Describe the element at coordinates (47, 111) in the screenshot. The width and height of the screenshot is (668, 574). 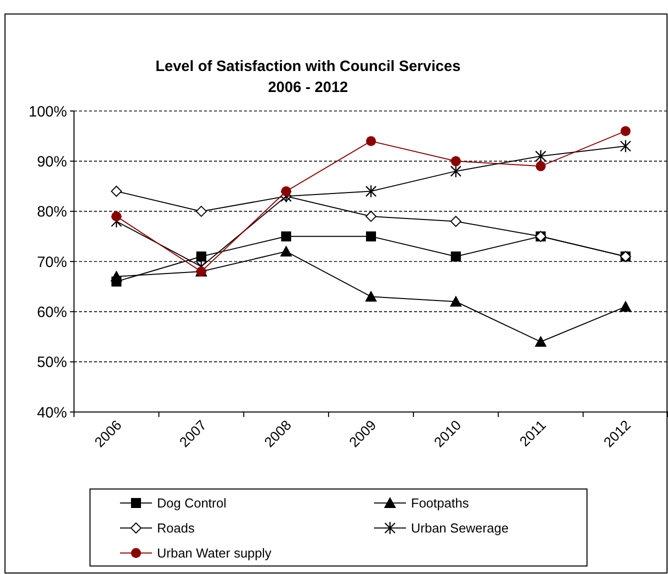
I see `y-tick-label: 100%` at that location.